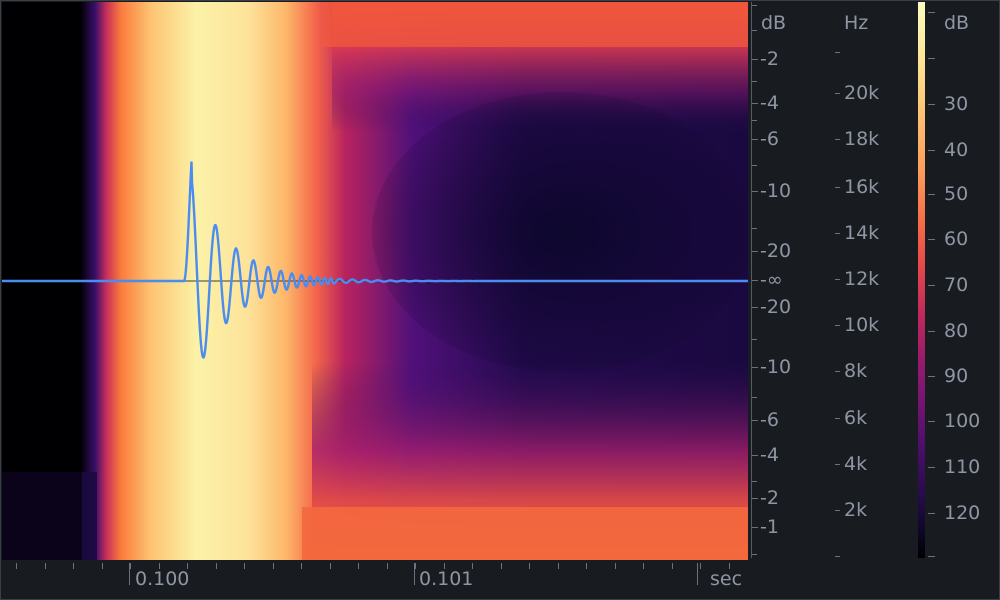  I want to click on hz-tick-label: 8k, so click(856, 371).